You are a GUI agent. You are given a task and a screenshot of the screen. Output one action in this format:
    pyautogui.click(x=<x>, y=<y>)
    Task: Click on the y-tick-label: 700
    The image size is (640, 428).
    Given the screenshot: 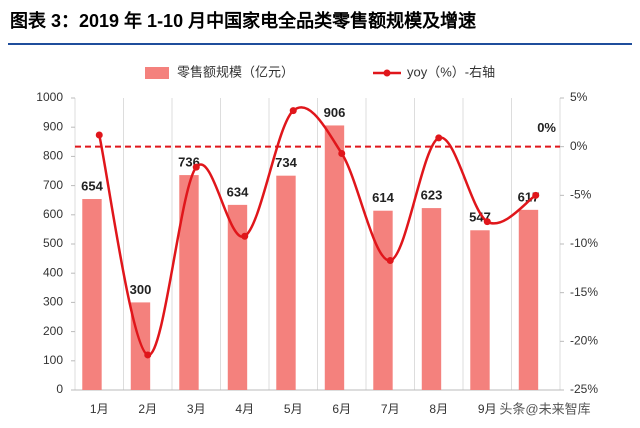 What is the action you would take?
    pyautogui.click(x=53, y=185)
    